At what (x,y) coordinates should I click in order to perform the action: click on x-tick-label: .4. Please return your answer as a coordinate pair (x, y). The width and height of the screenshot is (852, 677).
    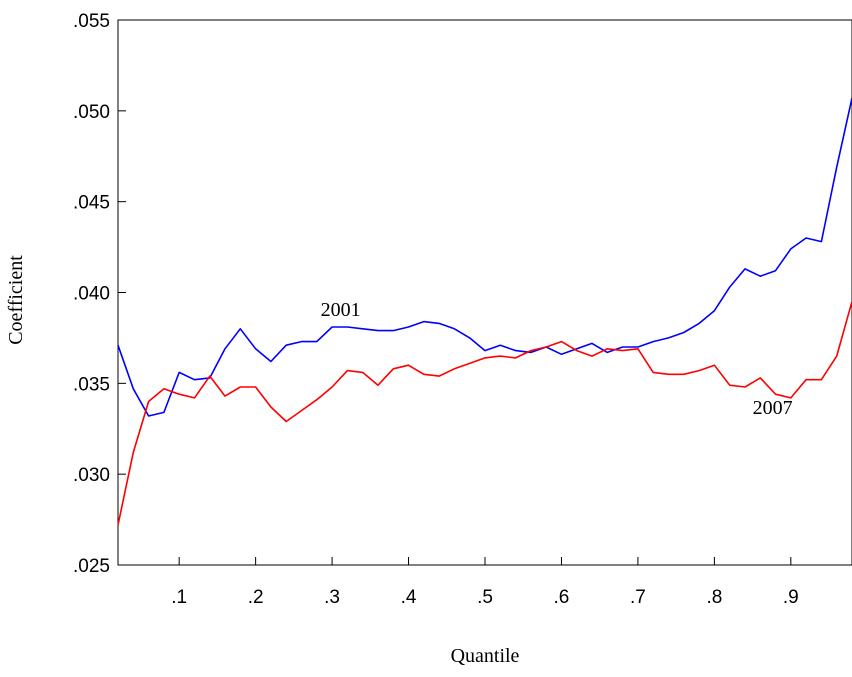
    Looking at the image, I should click on (409, 597).